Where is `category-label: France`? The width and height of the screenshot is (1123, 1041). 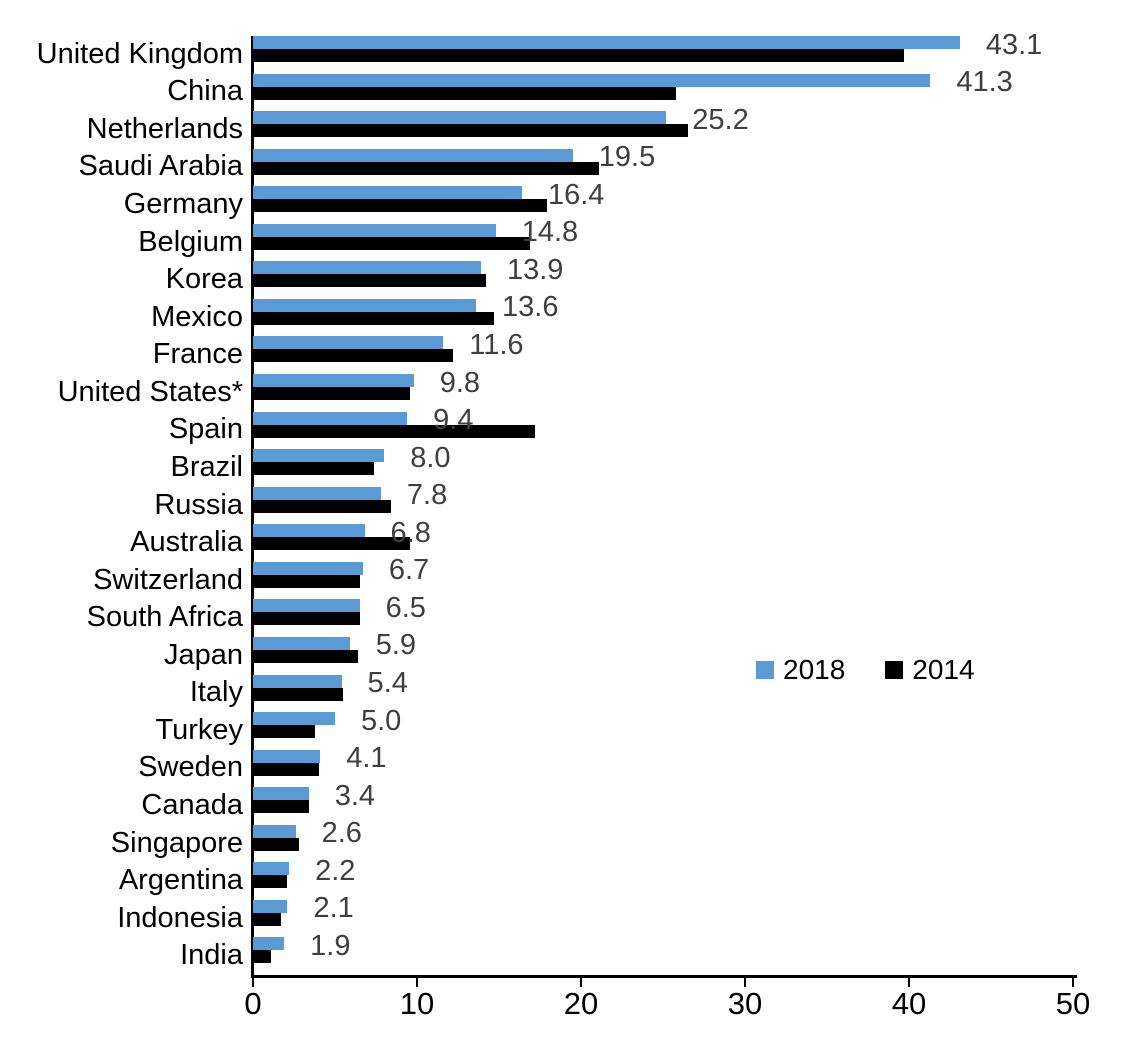 category-label: France is located at coordinates (197, 354).